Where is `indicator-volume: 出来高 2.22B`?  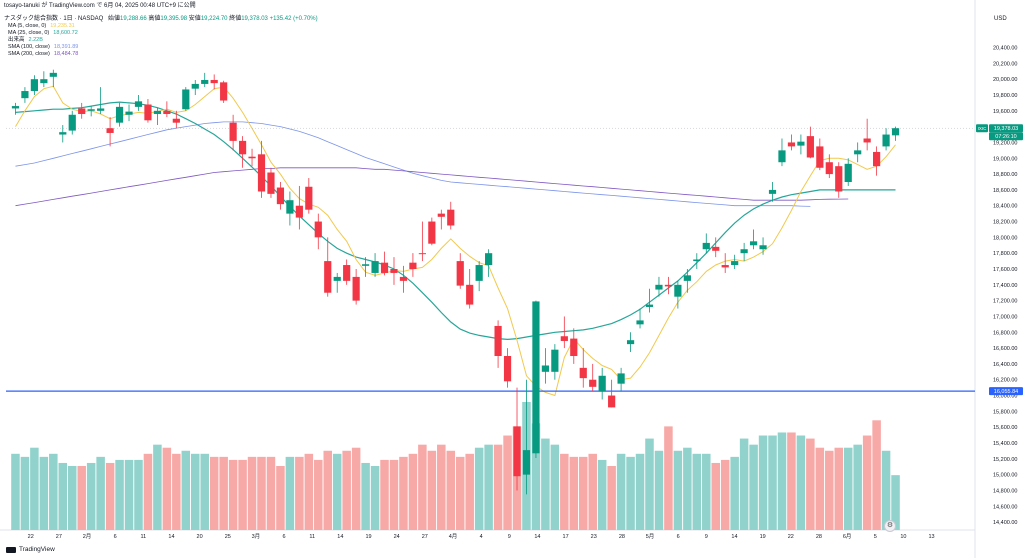
indicator-volume: 出来高 2.22B is located at coordinates (25, 40).